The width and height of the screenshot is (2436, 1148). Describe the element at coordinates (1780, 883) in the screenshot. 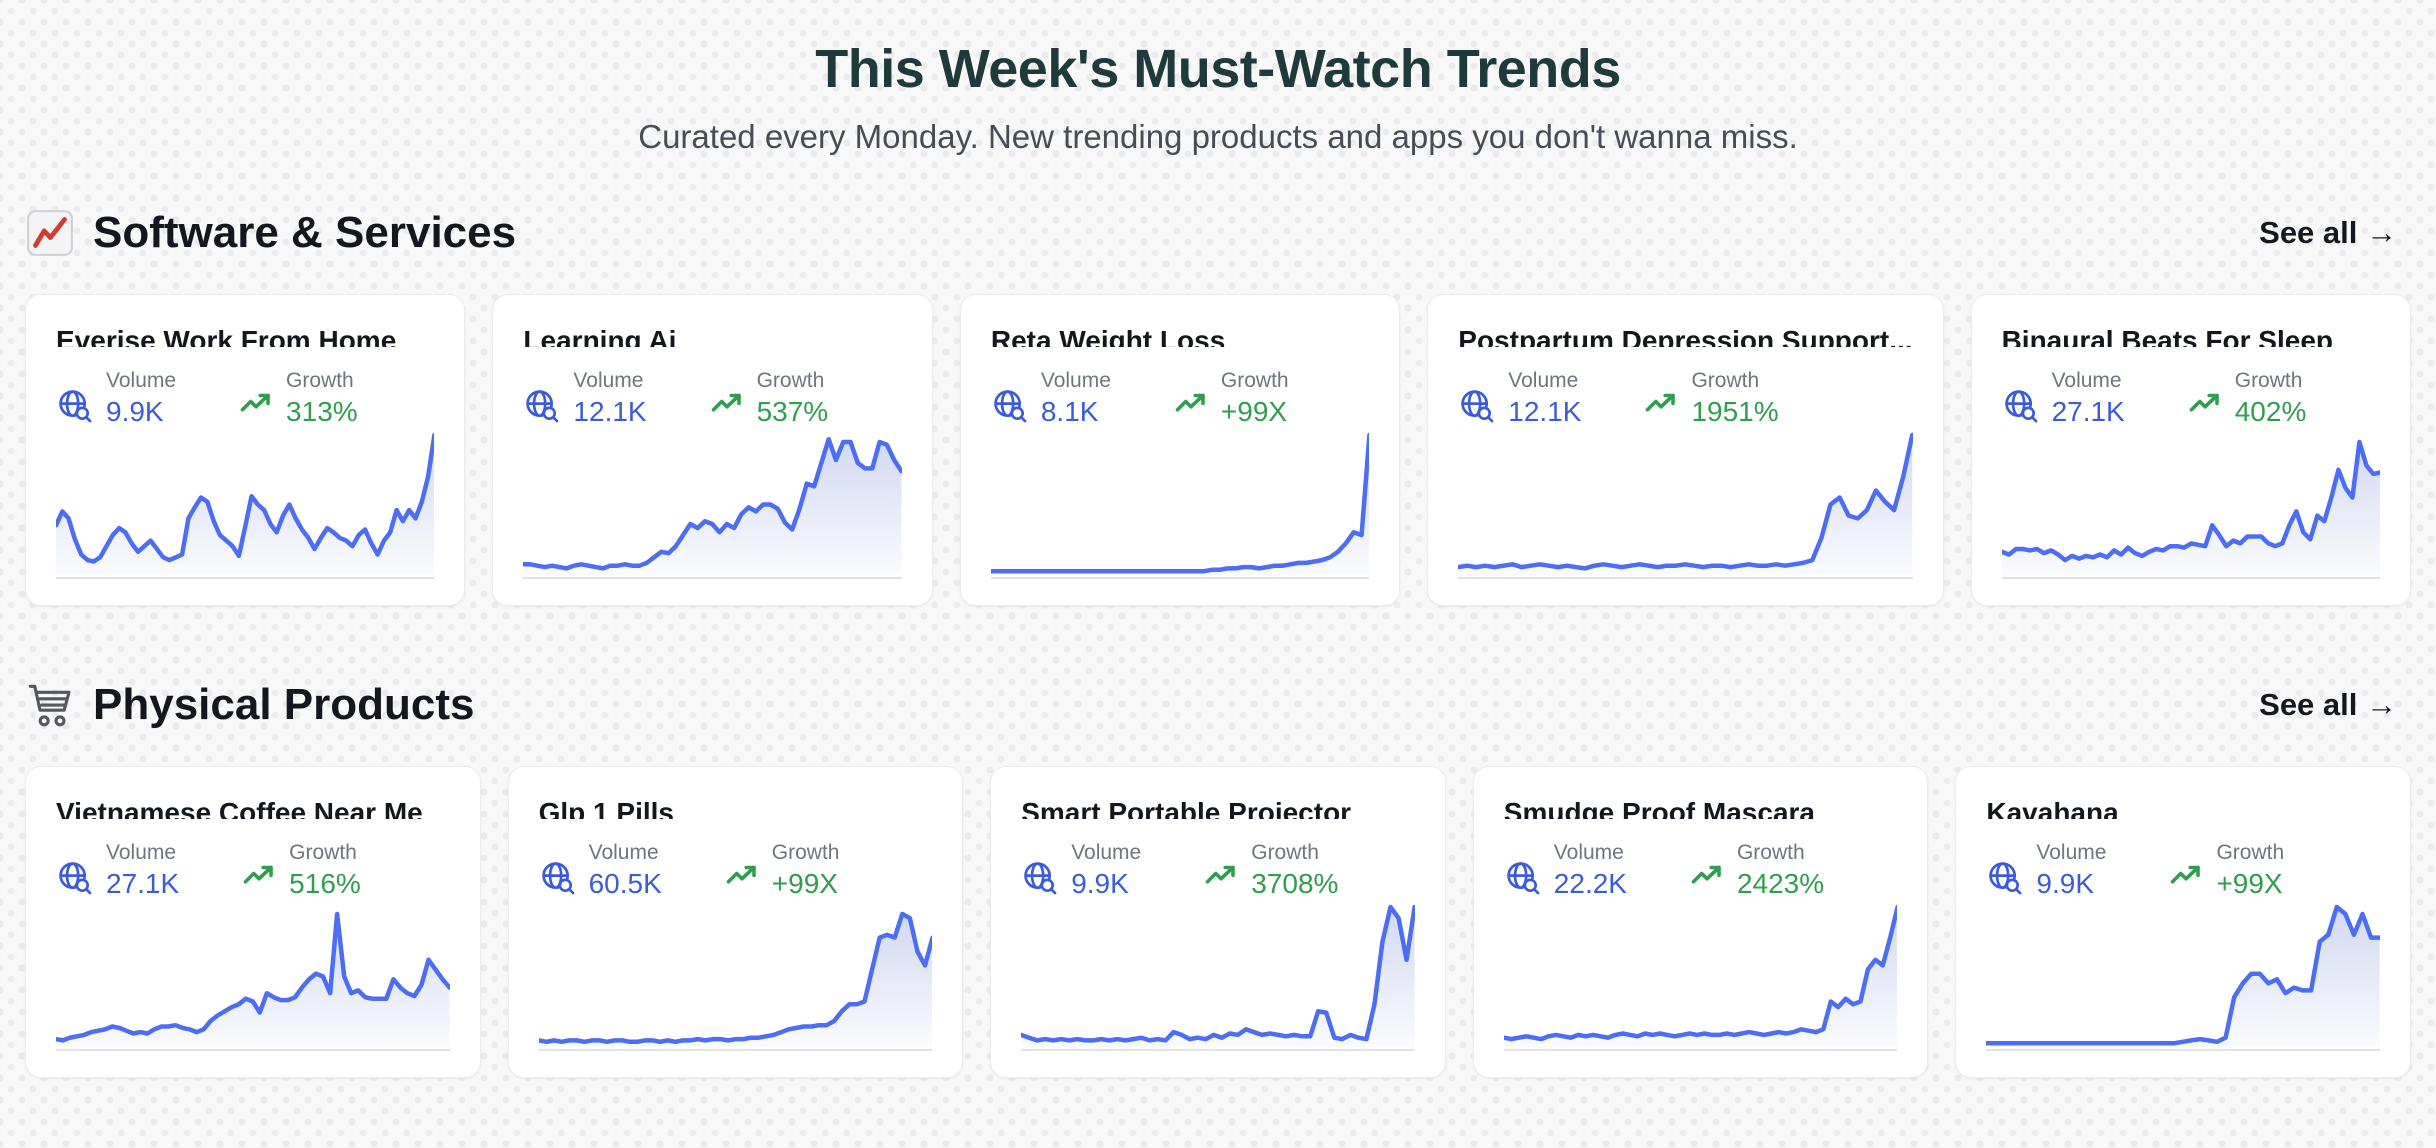

I see `growth-value: 2423%` at that location.